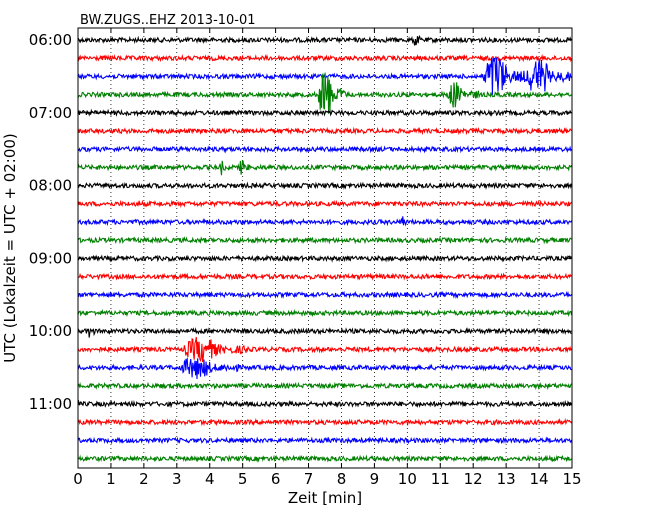 The image size is (650, 520). Describe the element at coordinates (571, 479) in the screenshot. I see `x-tick-label: 15` at that location.